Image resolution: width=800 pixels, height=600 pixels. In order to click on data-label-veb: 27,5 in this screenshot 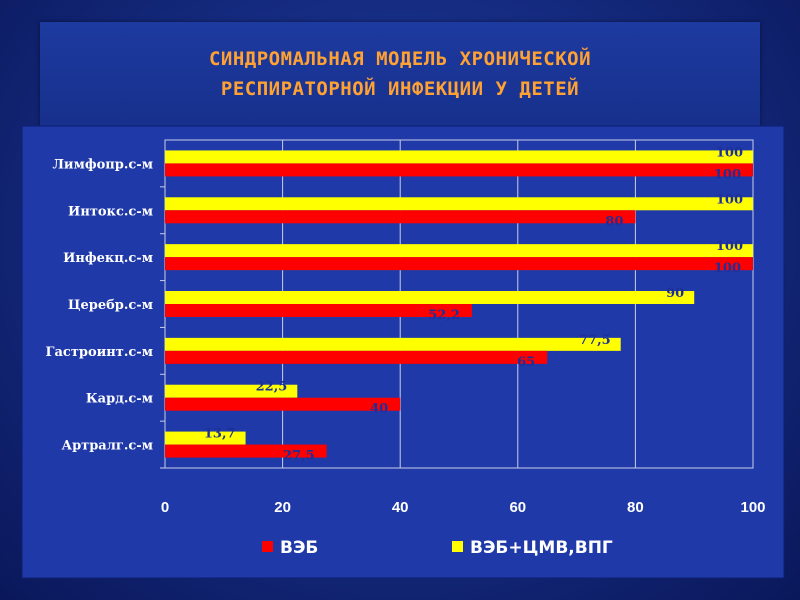, I will do `click(299, 456)`.